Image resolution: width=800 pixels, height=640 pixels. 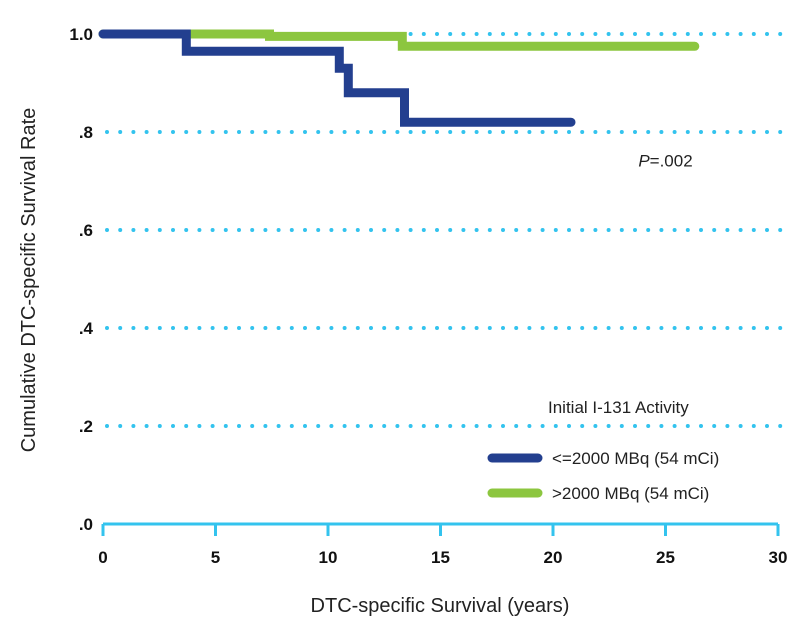 I want to click on y-tick-label-4: .8, so click(x=86, y=132).